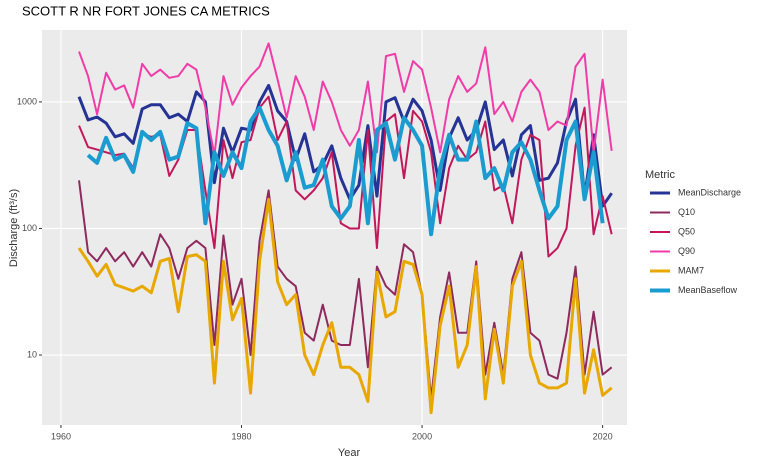  What do you see at coordinates (686, 212) in the screenshot?
I see `legend-label: Q10` at bounding box center [686, 212].